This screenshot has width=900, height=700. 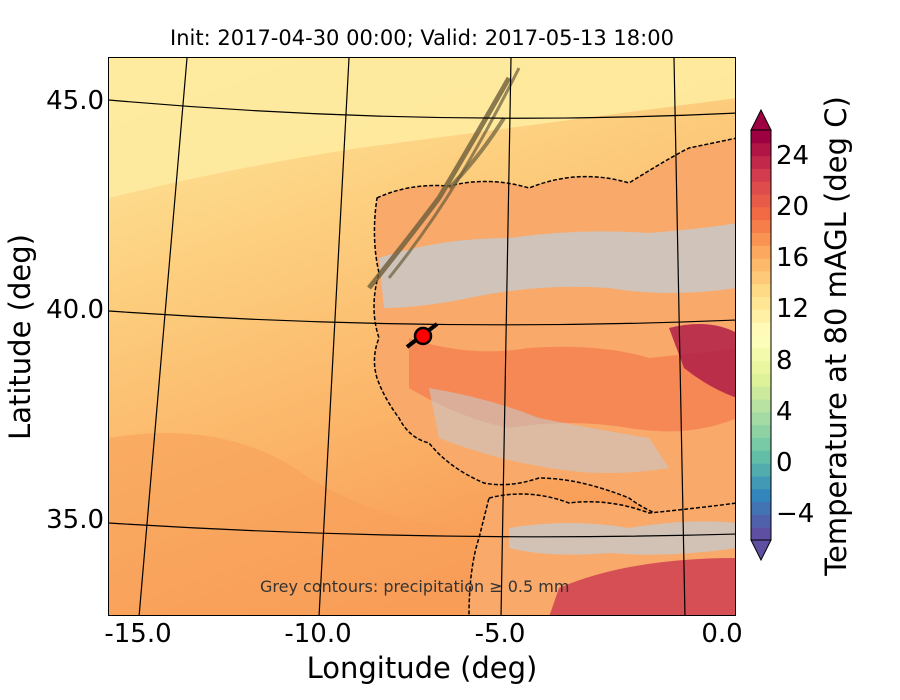 What do you see at coordinates (415, 586) in the screenshot?
I see `precipitation-note: Grey contours: precipitation ≥ 0.5 mm` at bounding box center [415, 586].